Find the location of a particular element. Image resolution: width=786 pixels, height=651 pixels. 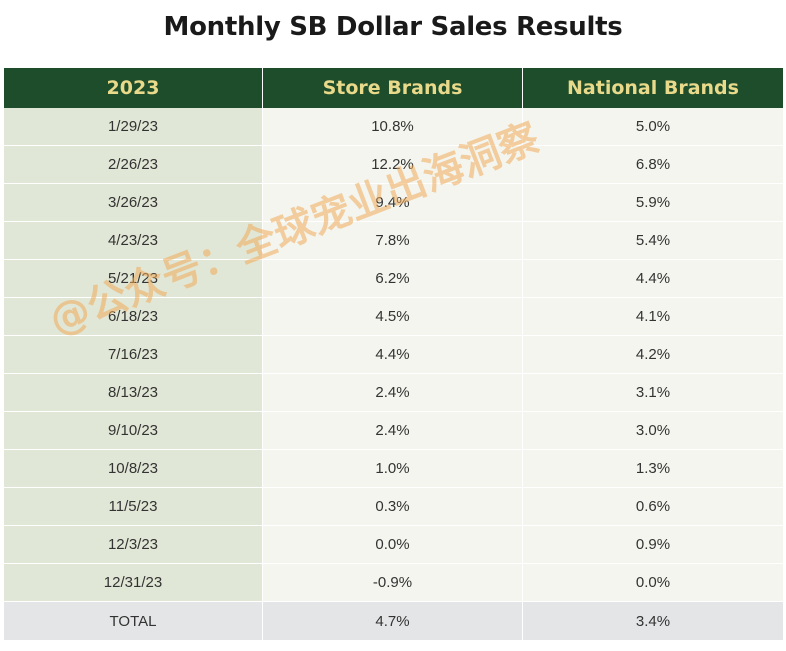

date-cell: 1/29/23 is located at coordinates (133, 127).